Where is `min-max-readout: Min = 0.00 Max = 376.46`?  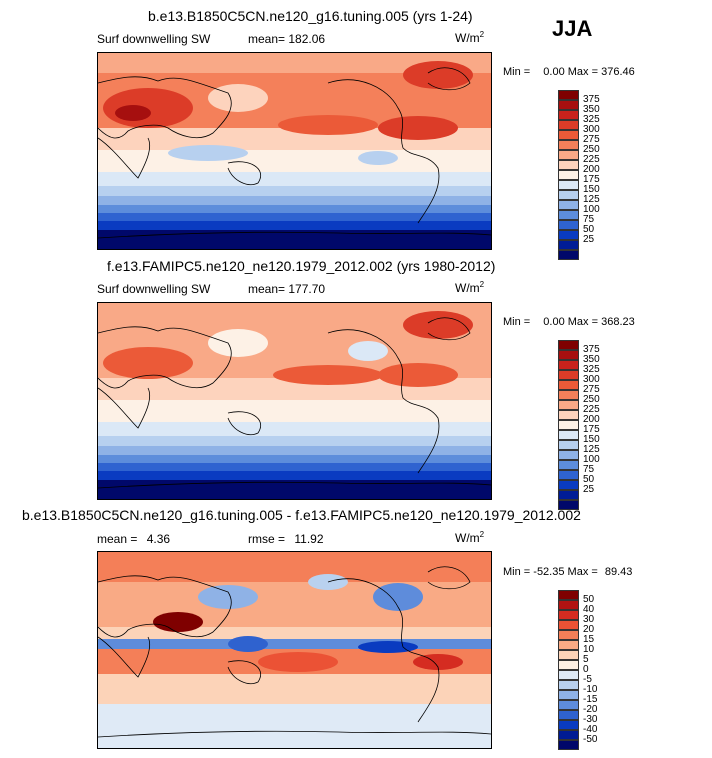 min-max-readout: Min = 0.00 Max = 376.46 is located at coordinates (569, 72).